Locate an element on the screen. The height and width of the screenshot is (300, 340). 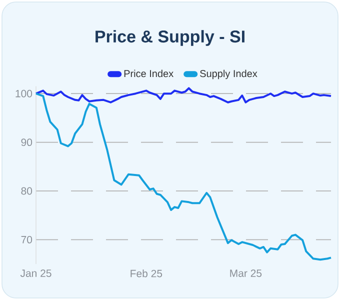
chart-title: Price & Supply - SI is located at coordinates (170, 38).